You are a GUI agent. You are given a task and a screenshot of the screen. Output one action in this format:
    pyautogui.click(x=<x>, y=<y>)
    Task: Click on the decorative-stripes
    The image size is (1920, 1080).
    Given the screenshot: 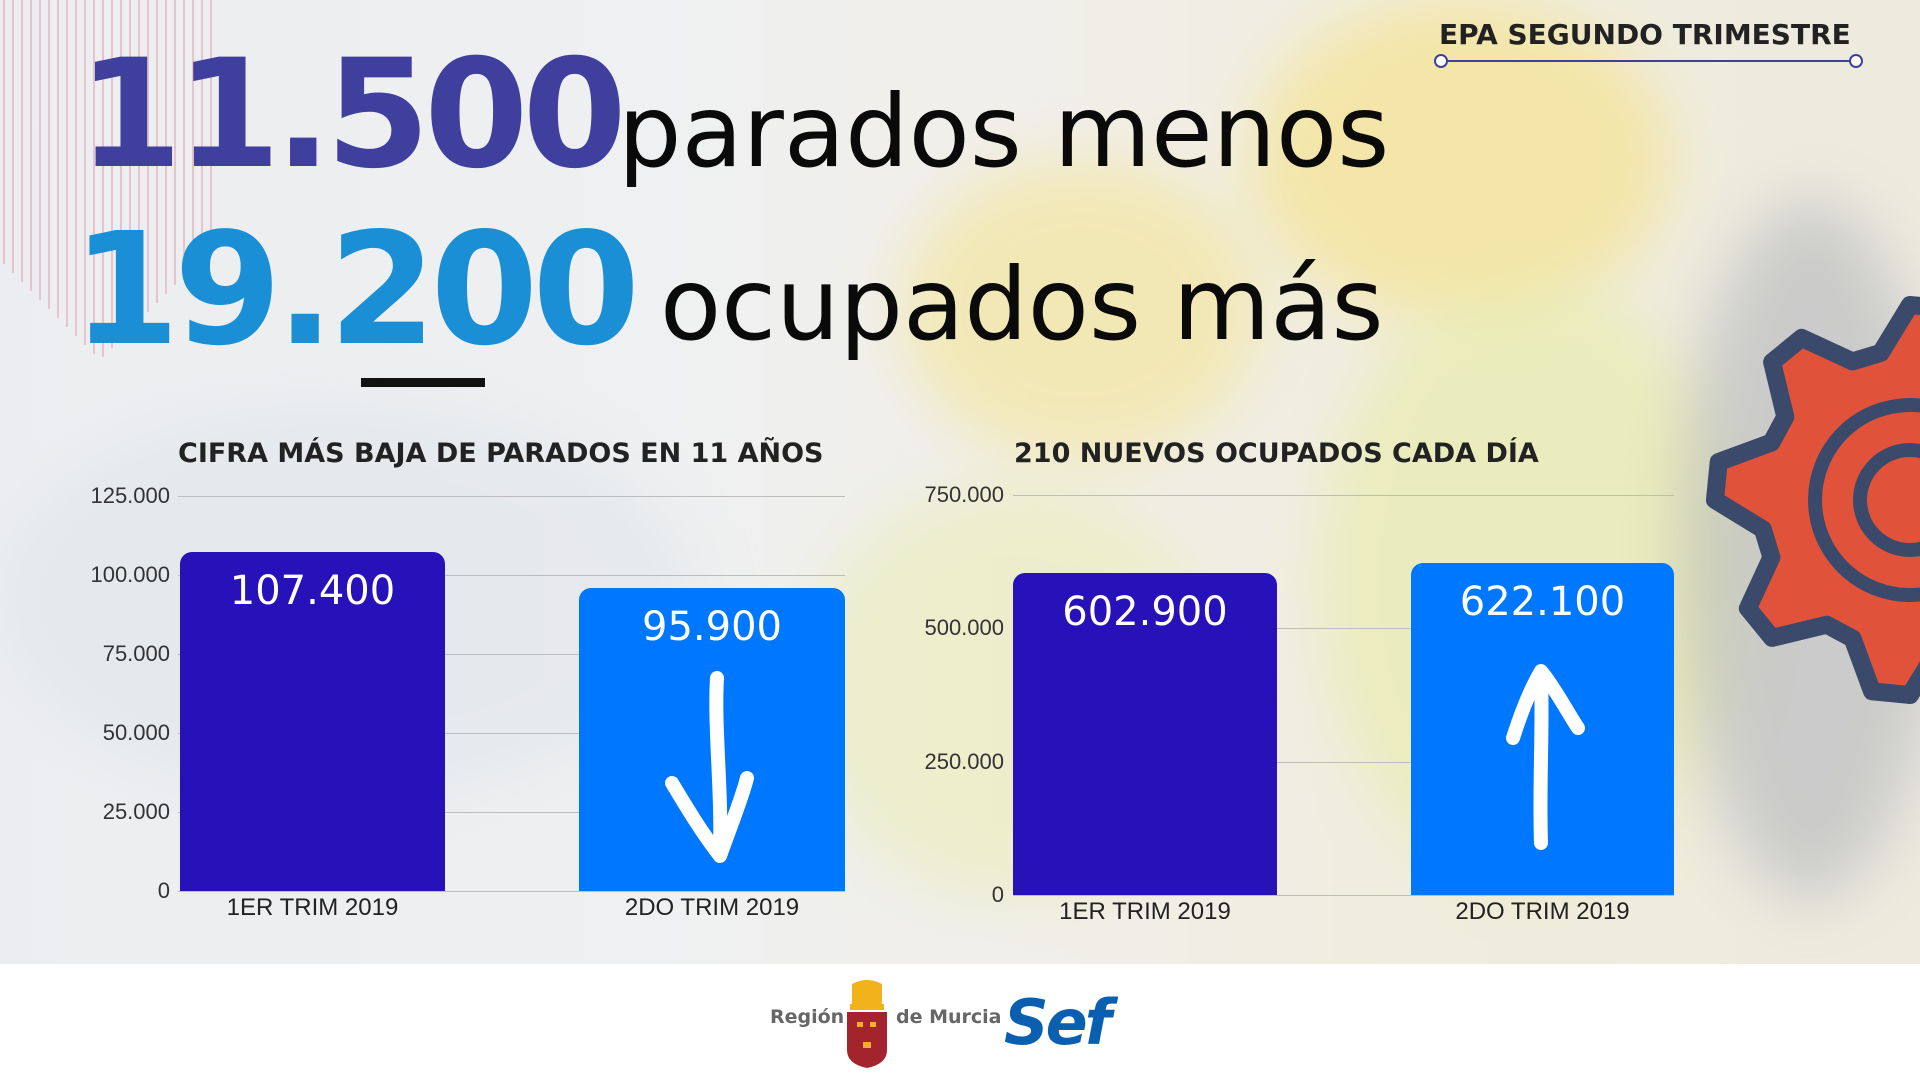 What is the action you would take?
    pyautogui.click(x=107, y=178)
    